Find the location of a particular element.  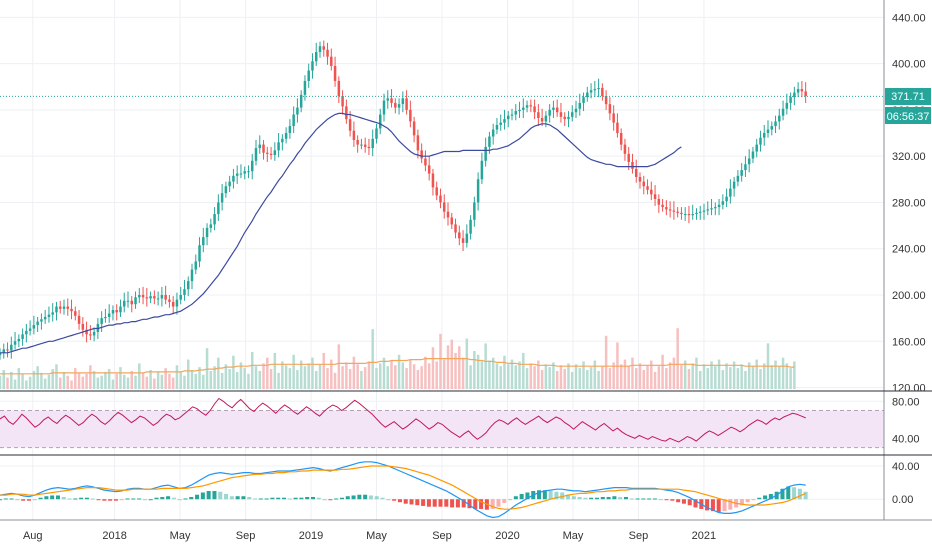

y-tick-label: 320.00 is located at coordinates (909, 157).